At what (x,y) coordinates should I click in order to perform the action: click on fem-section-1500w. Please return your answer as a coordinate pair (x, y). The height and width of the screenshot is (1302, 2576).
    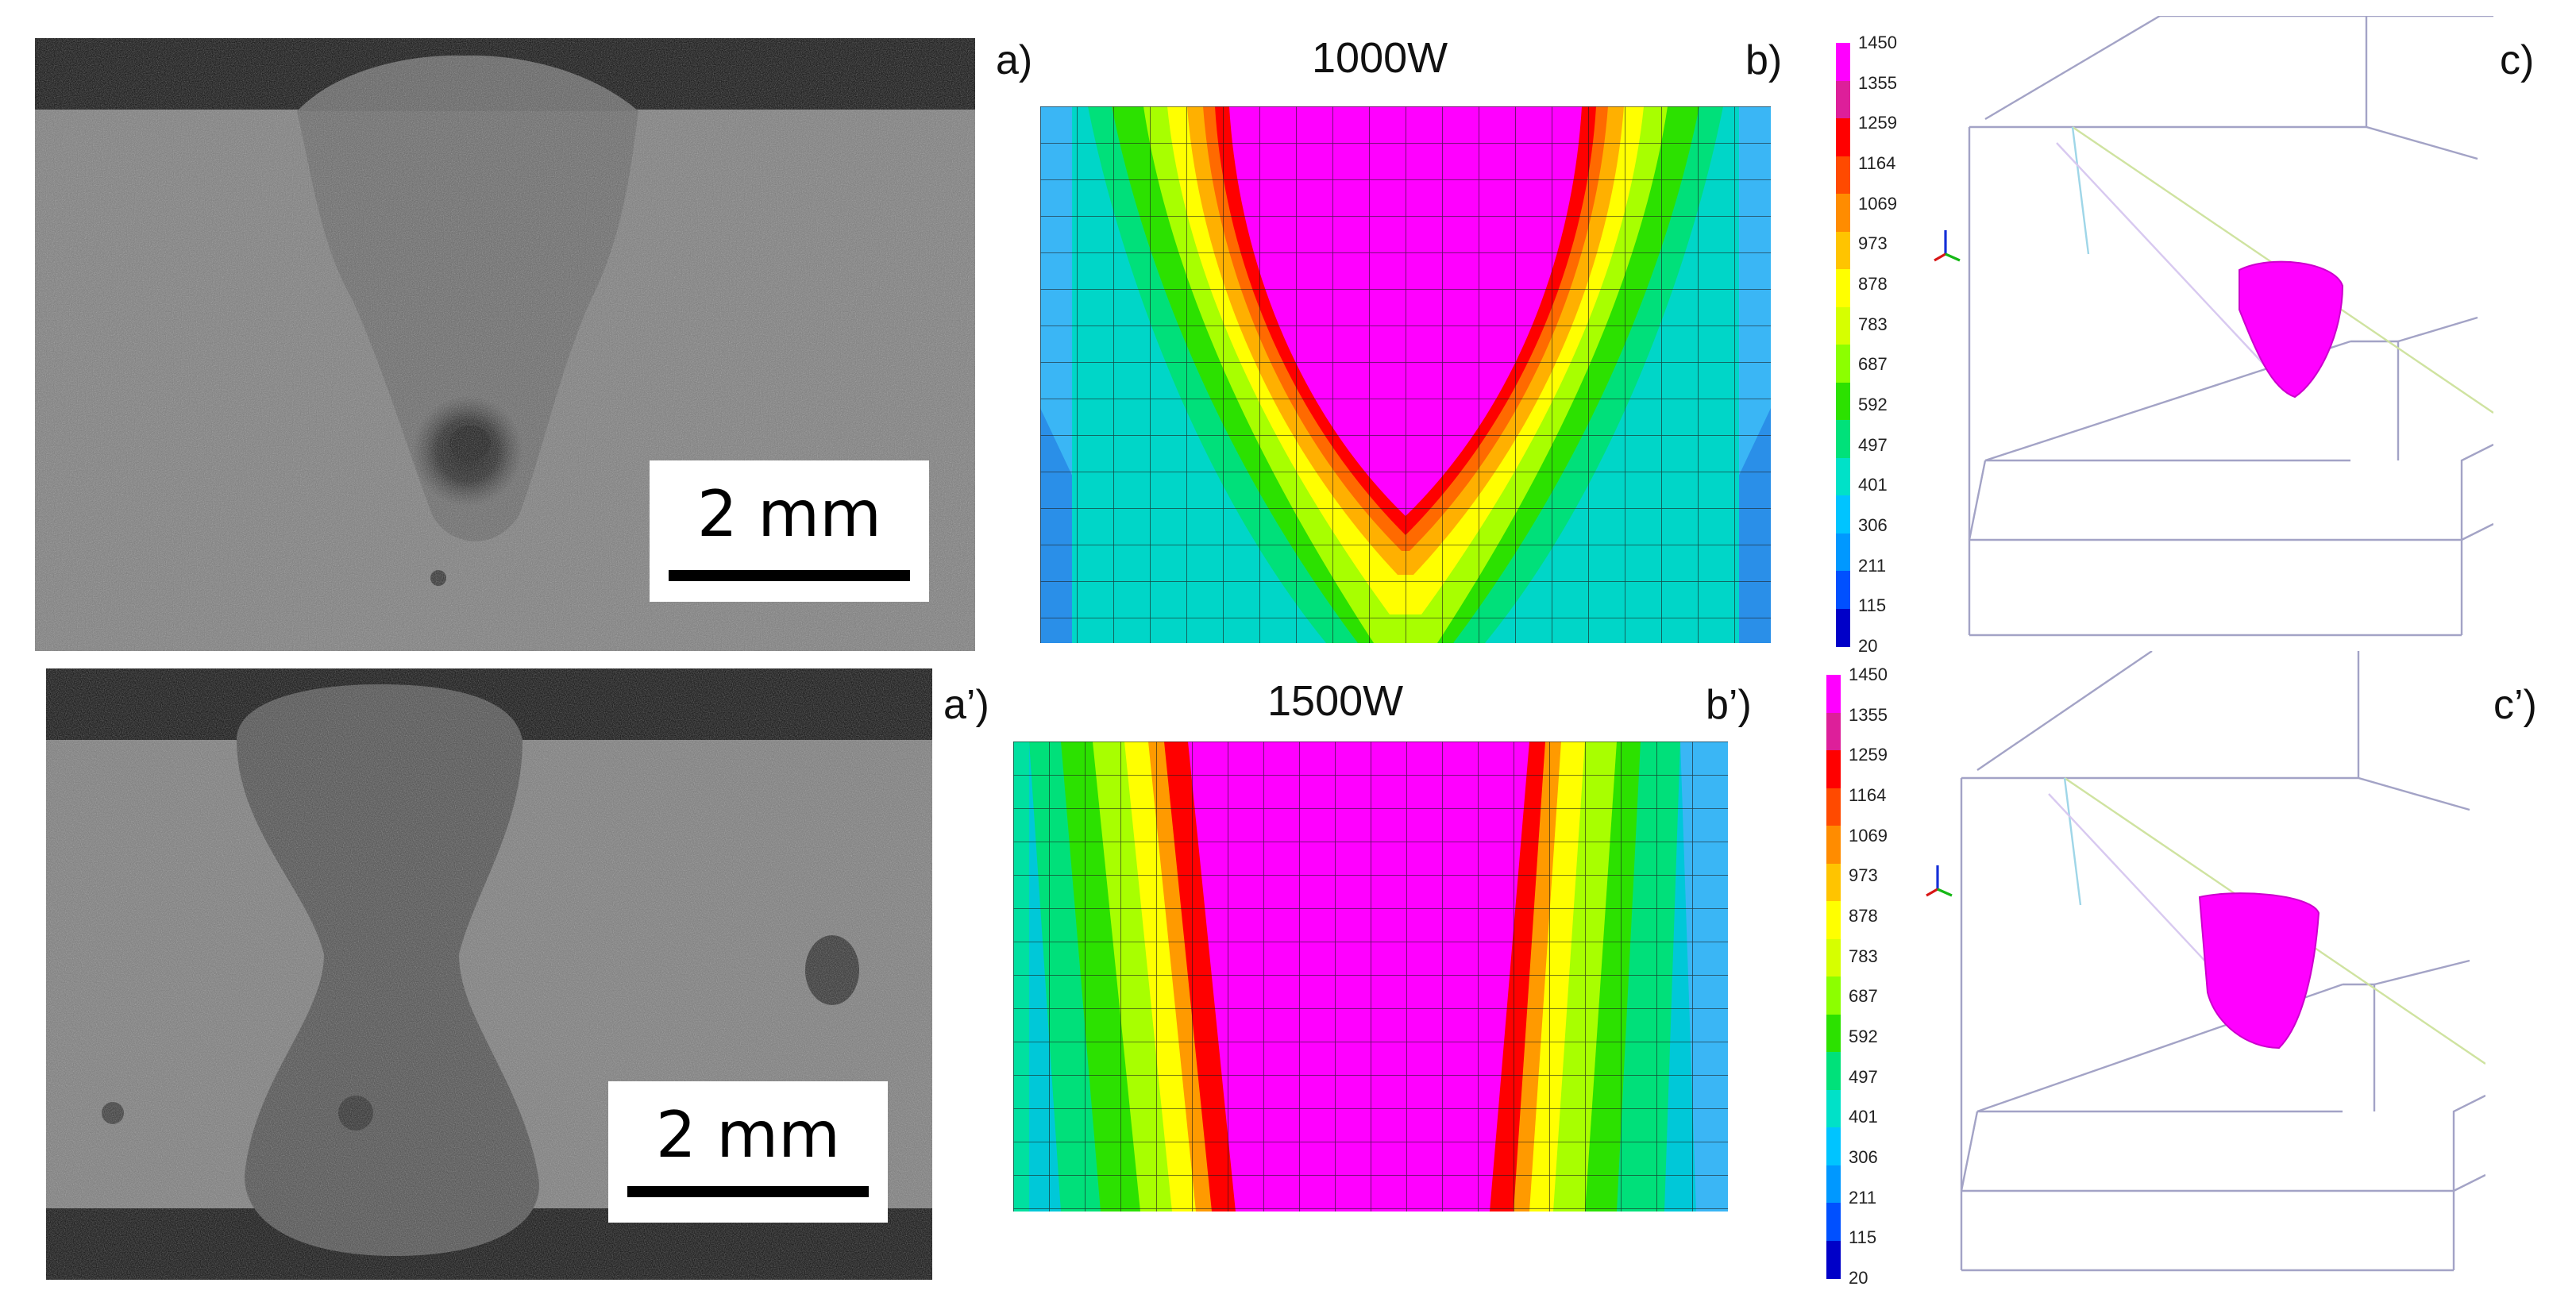
    Looking at the image, I should click on (1370, 976).